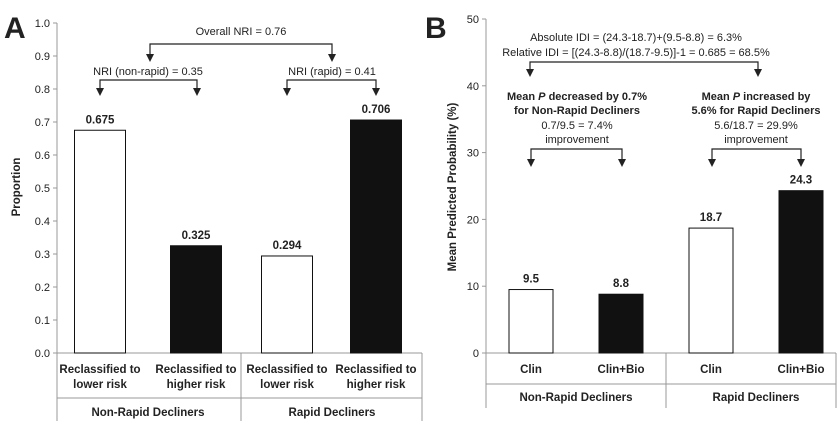 The height and width of the screenshot is (426, 838). Describe the element at coordinates (376, 110) in the screenshot. I see `data-label: 0.706` at that location.